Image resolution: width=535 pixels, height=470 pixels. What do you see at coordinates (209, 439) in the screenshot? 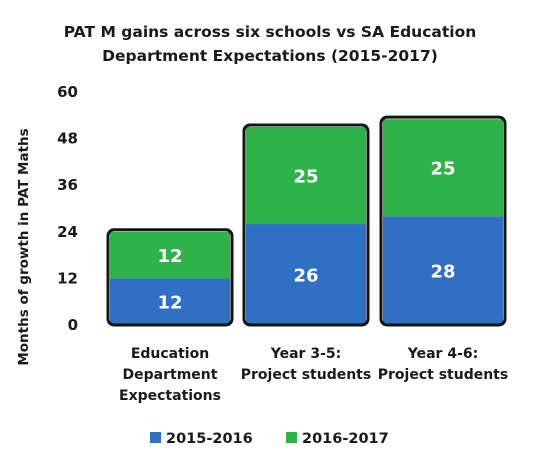
I see `legend-label: 2015-2016` at bounding box center [209, 439].